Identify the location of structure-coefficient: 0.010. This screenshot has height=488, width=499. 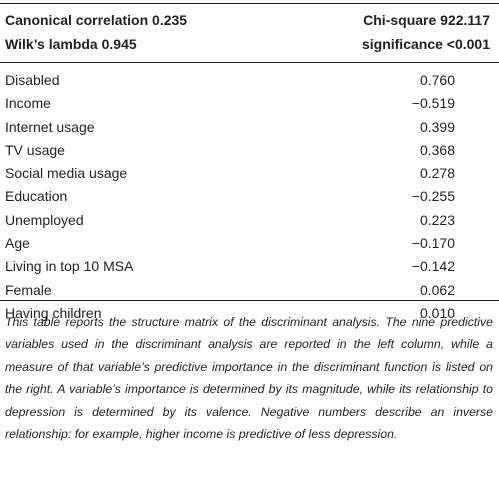
(437, 312).